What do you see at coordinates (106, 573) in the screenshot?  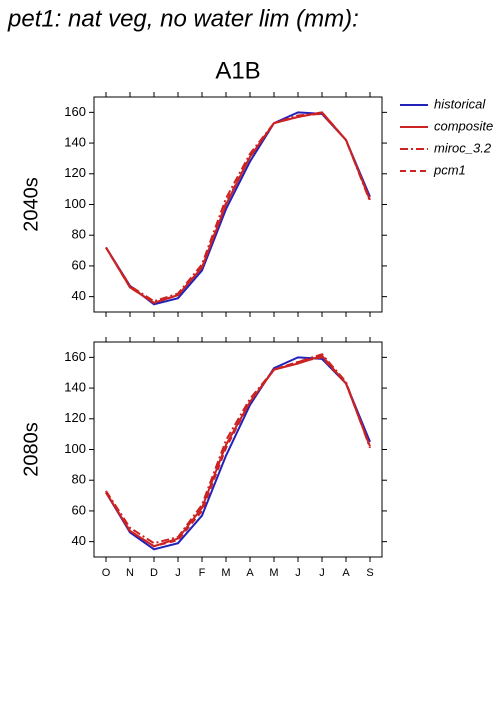 I see `x-tick-label: O` at bounding box center [106, 573].